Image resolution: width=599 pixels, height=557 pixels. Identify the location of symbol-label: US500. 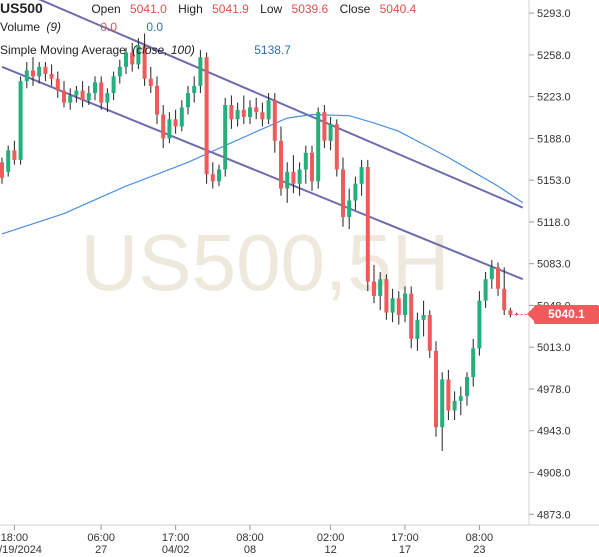
(21, 8).